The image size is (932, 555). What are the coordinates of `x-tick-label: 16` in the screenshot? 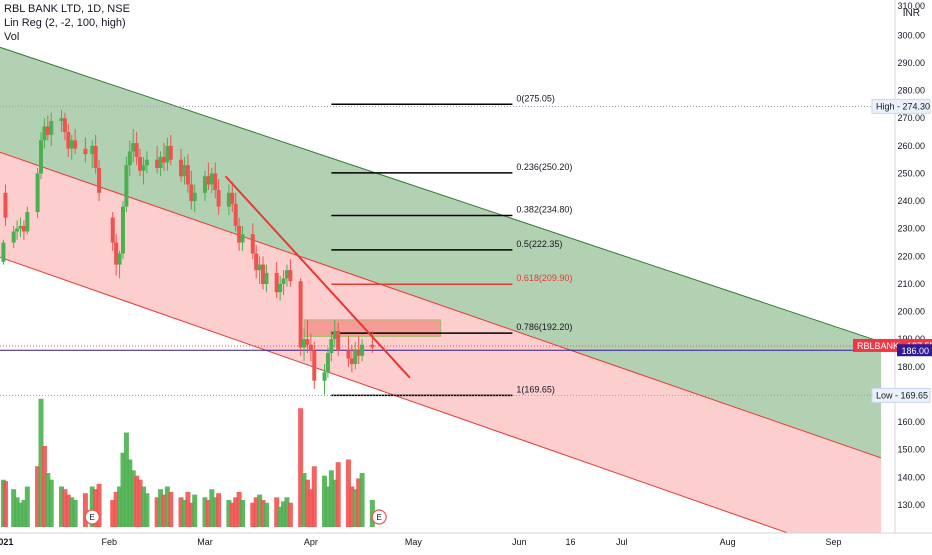 It's located at (570, 542).